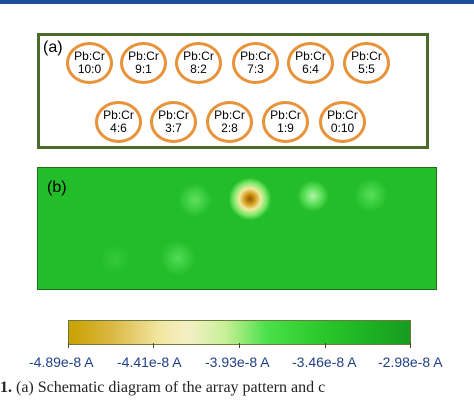 The image size is (474, 405). Describe the element at coordinates (6, 387) in the screenshot. I see `caption-number: 1.` at that location.